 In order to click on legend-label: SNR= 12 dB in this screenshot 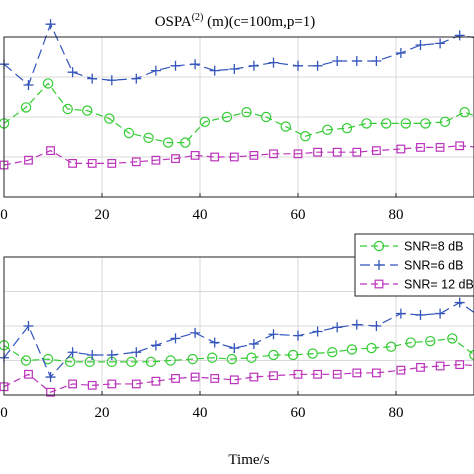, I will do `click(439, 285)`.